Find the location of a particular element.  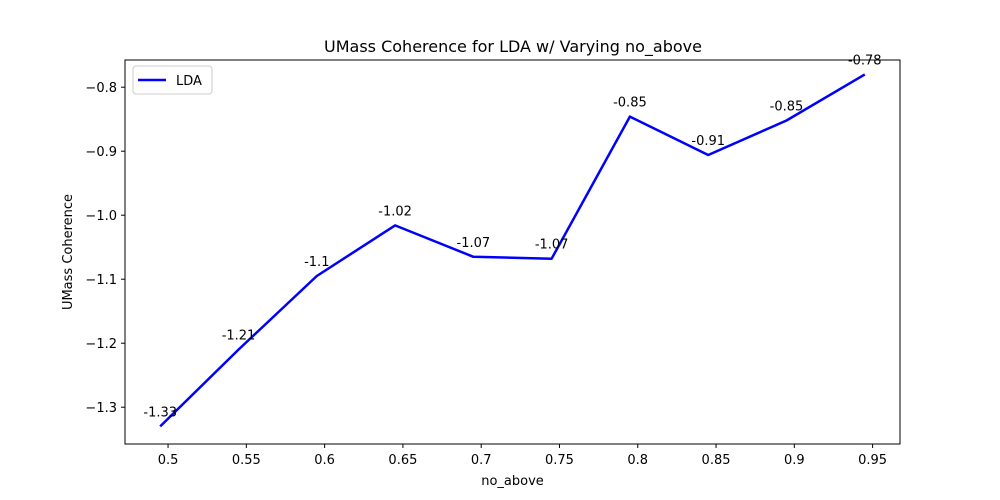

data-label: -1.02 is located at coordinates (395, 211).